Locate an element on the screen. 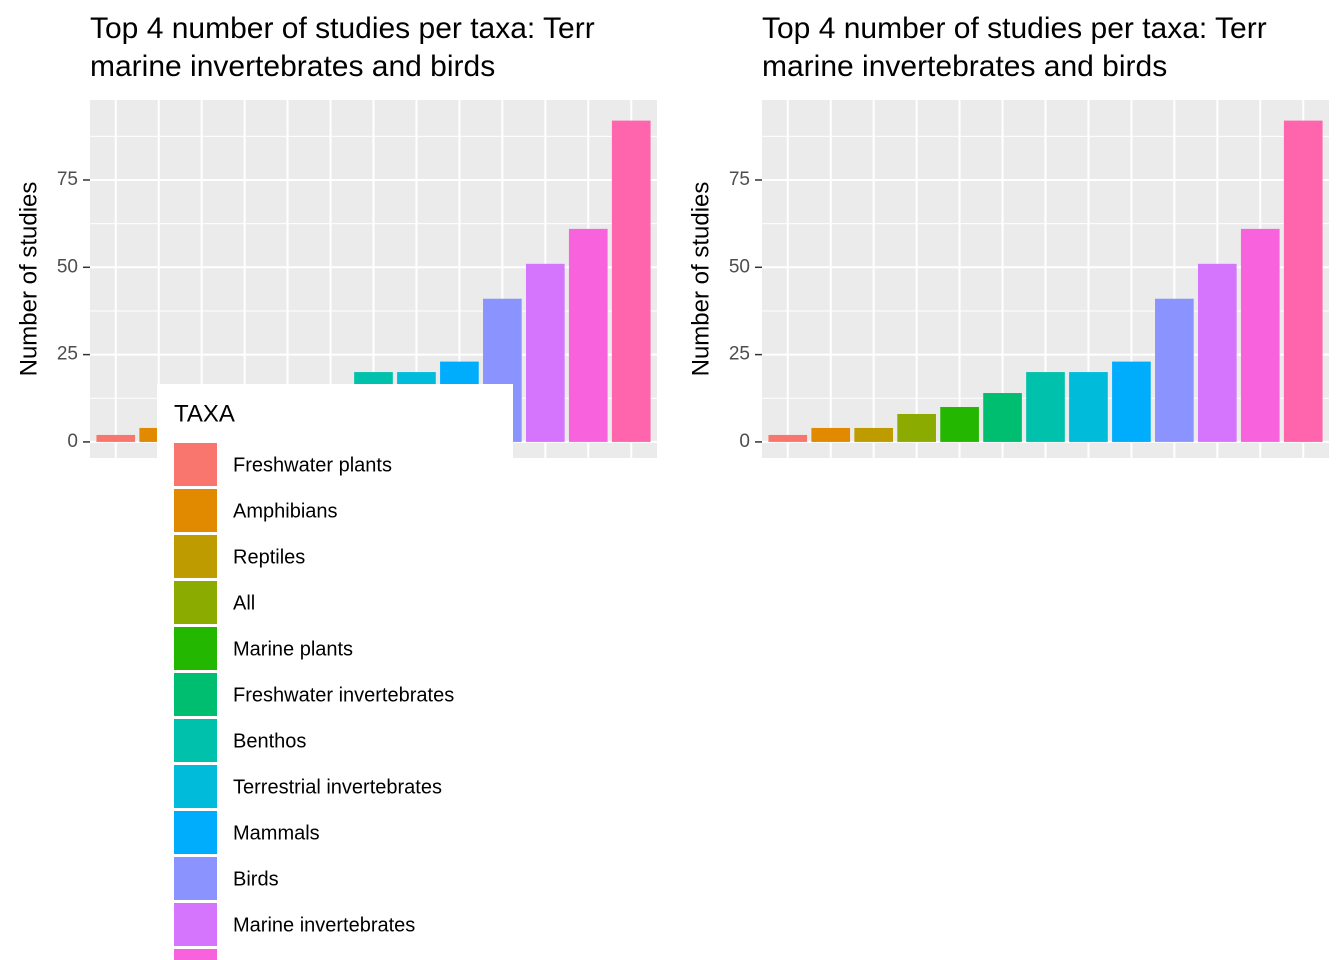  legend-label: All is located at coordinates (244, 603).